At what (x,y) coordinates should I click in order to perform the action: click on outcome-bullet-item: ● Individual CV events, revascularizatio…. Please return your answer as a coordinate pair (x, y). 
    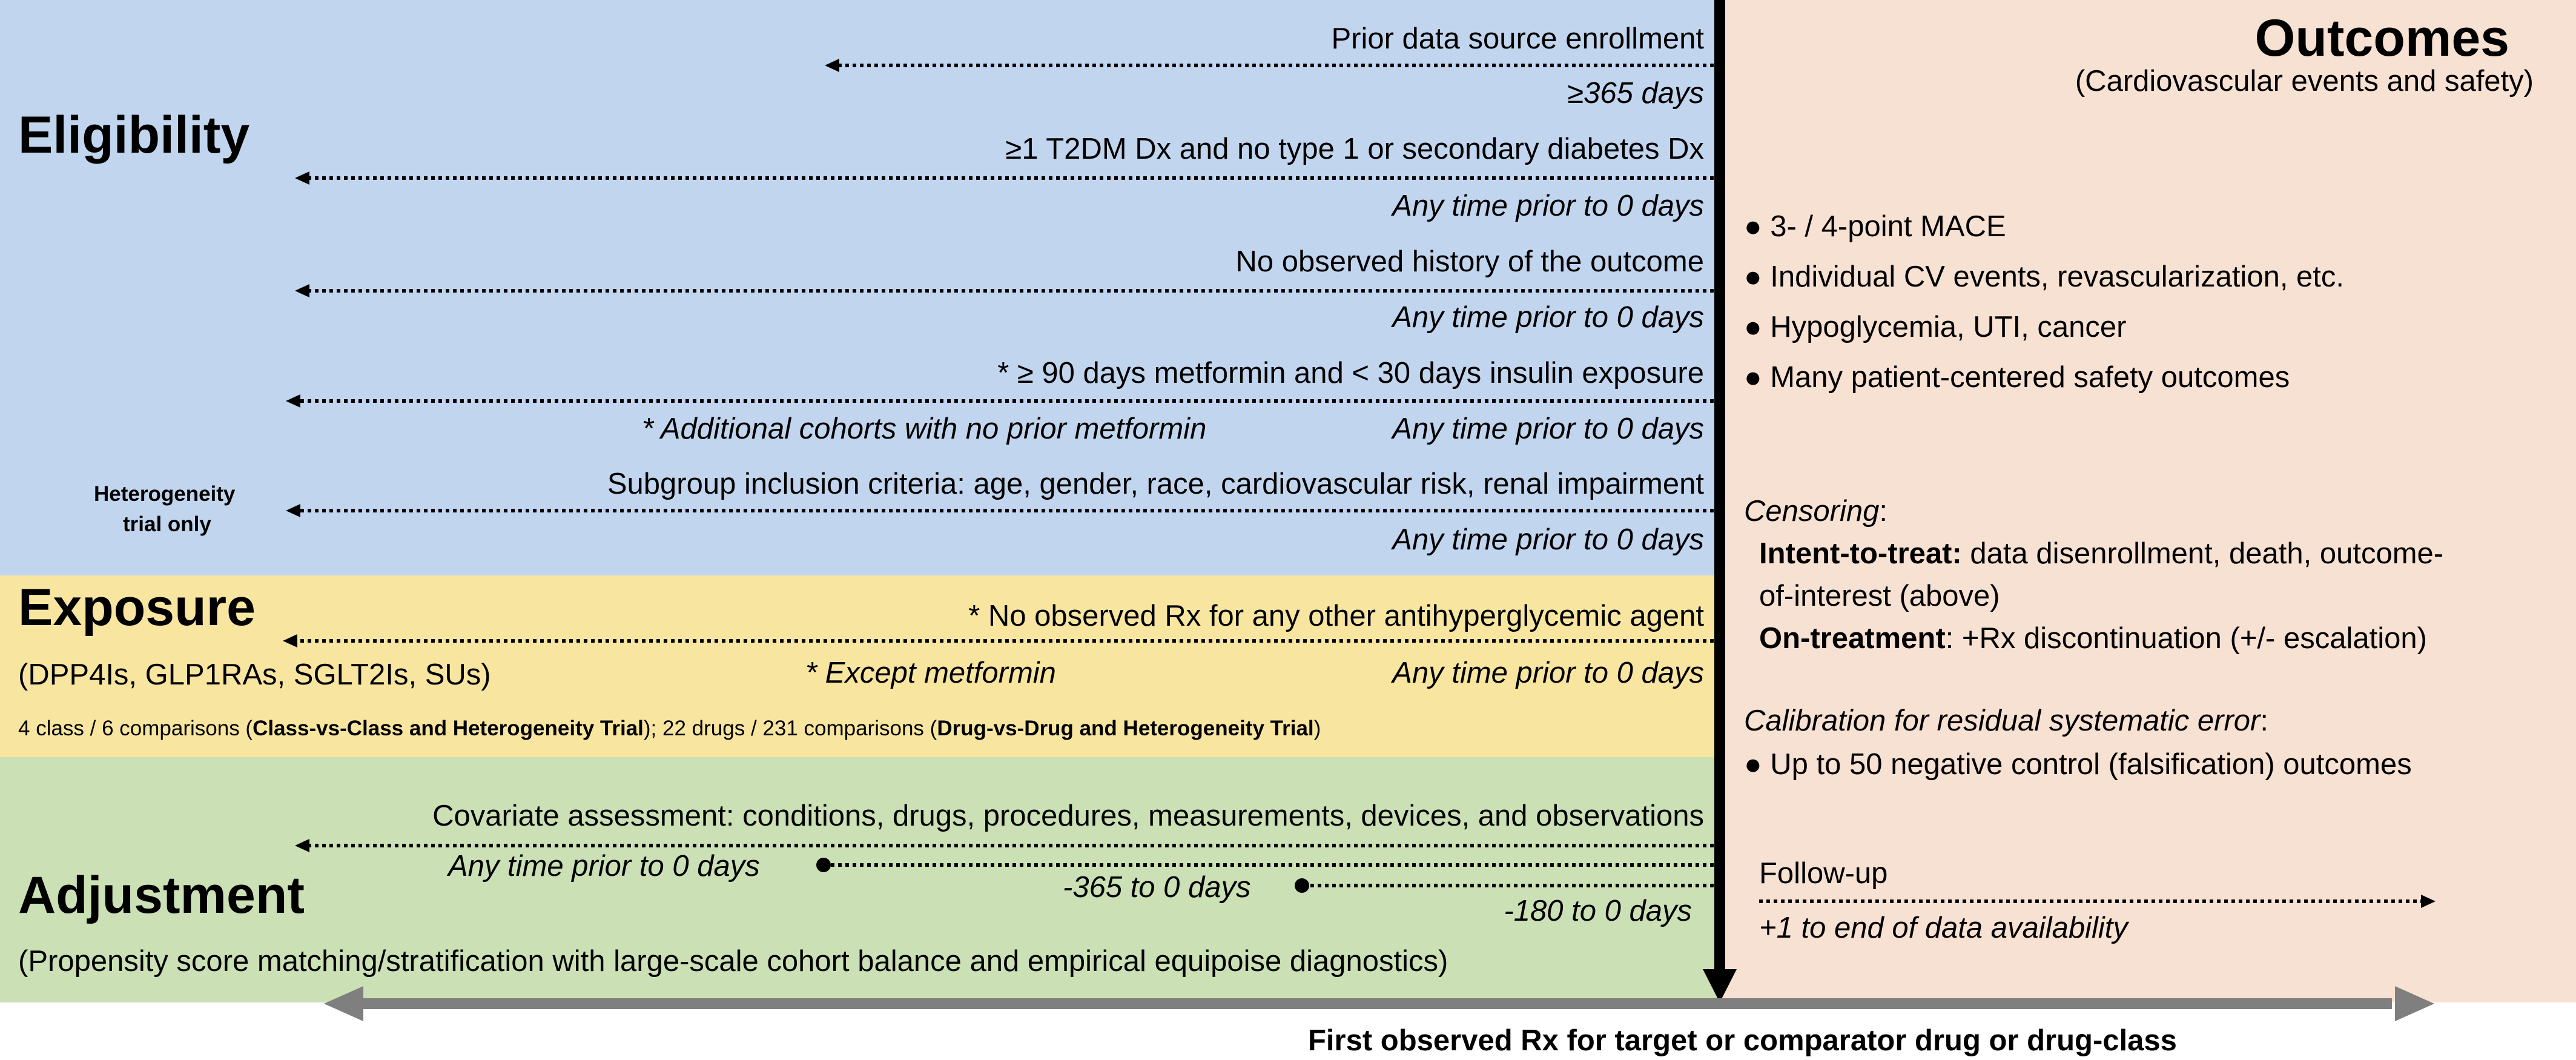
    Looking at the image, I should click on (2044, 276).